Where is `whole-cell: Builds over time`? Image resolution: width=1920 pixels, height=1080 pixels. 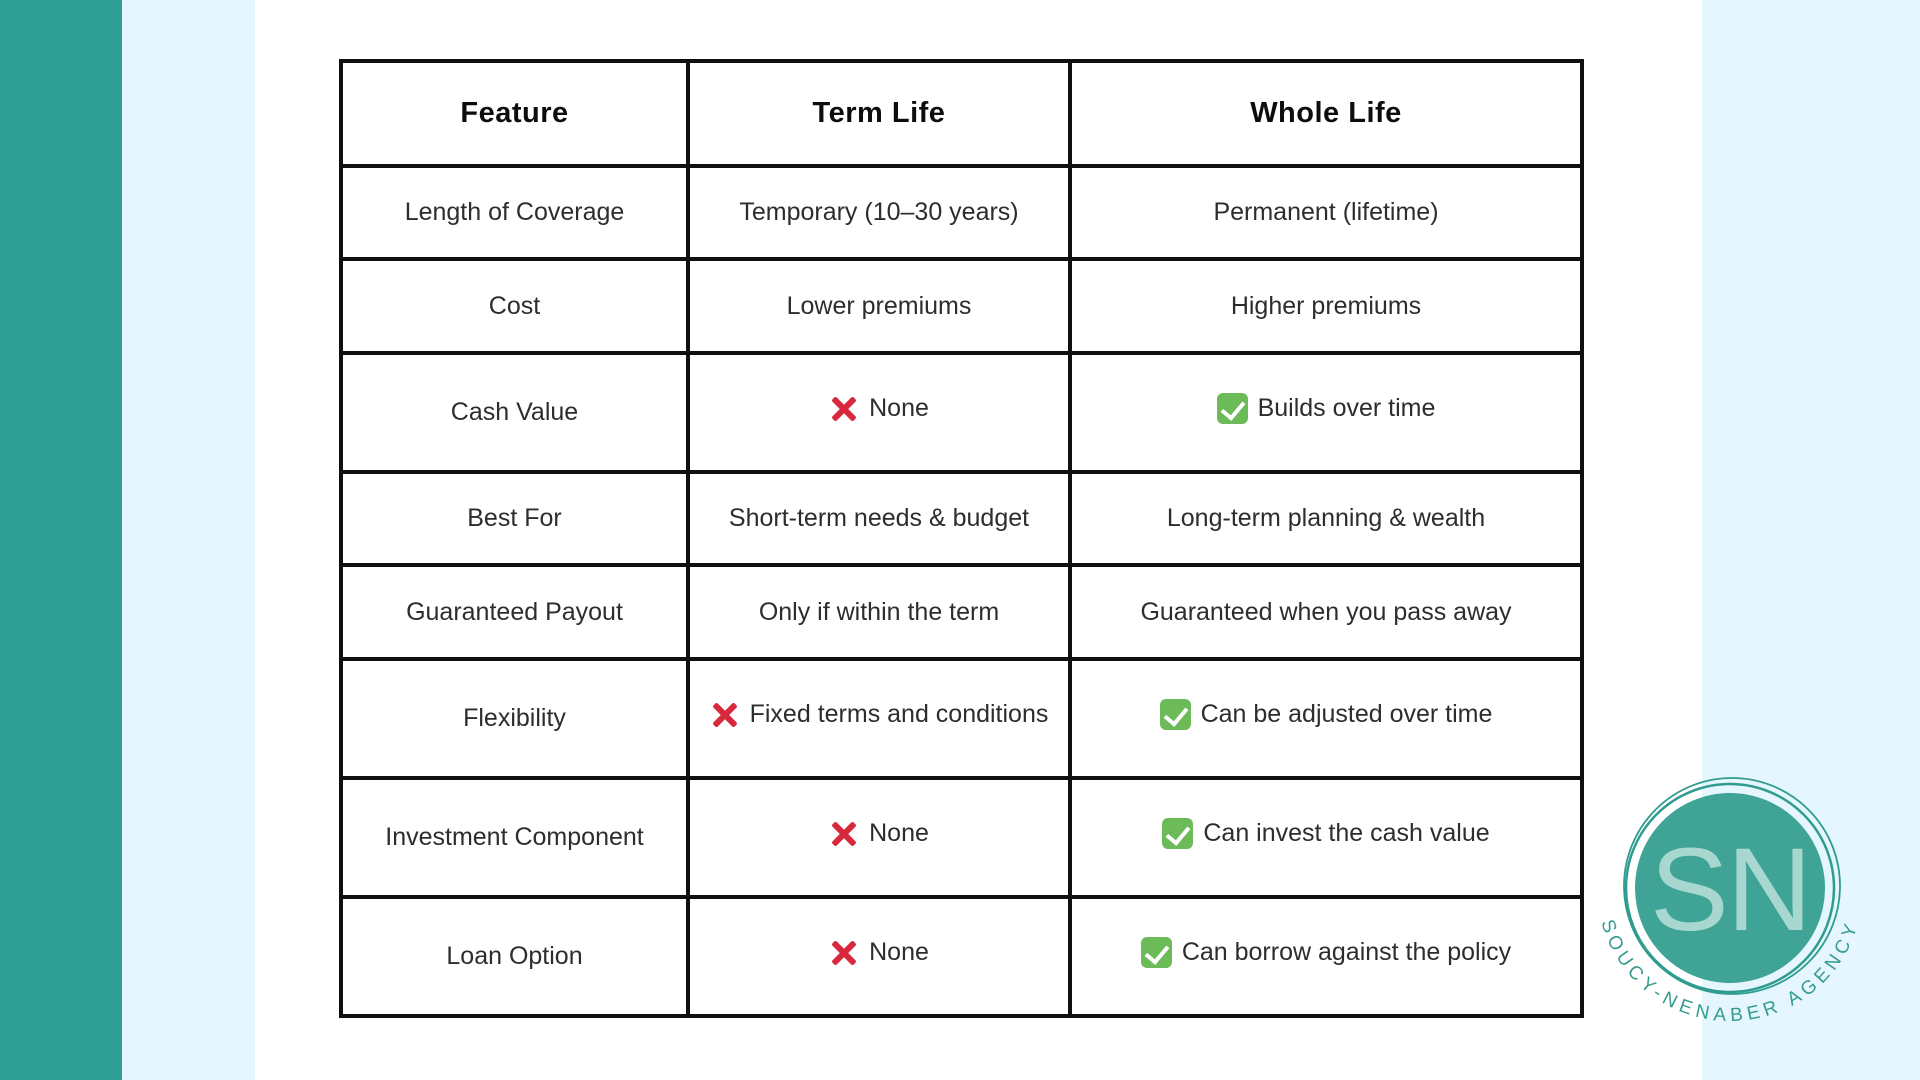 whole-cell: Builds over time is located at coordinates (1326, 412).